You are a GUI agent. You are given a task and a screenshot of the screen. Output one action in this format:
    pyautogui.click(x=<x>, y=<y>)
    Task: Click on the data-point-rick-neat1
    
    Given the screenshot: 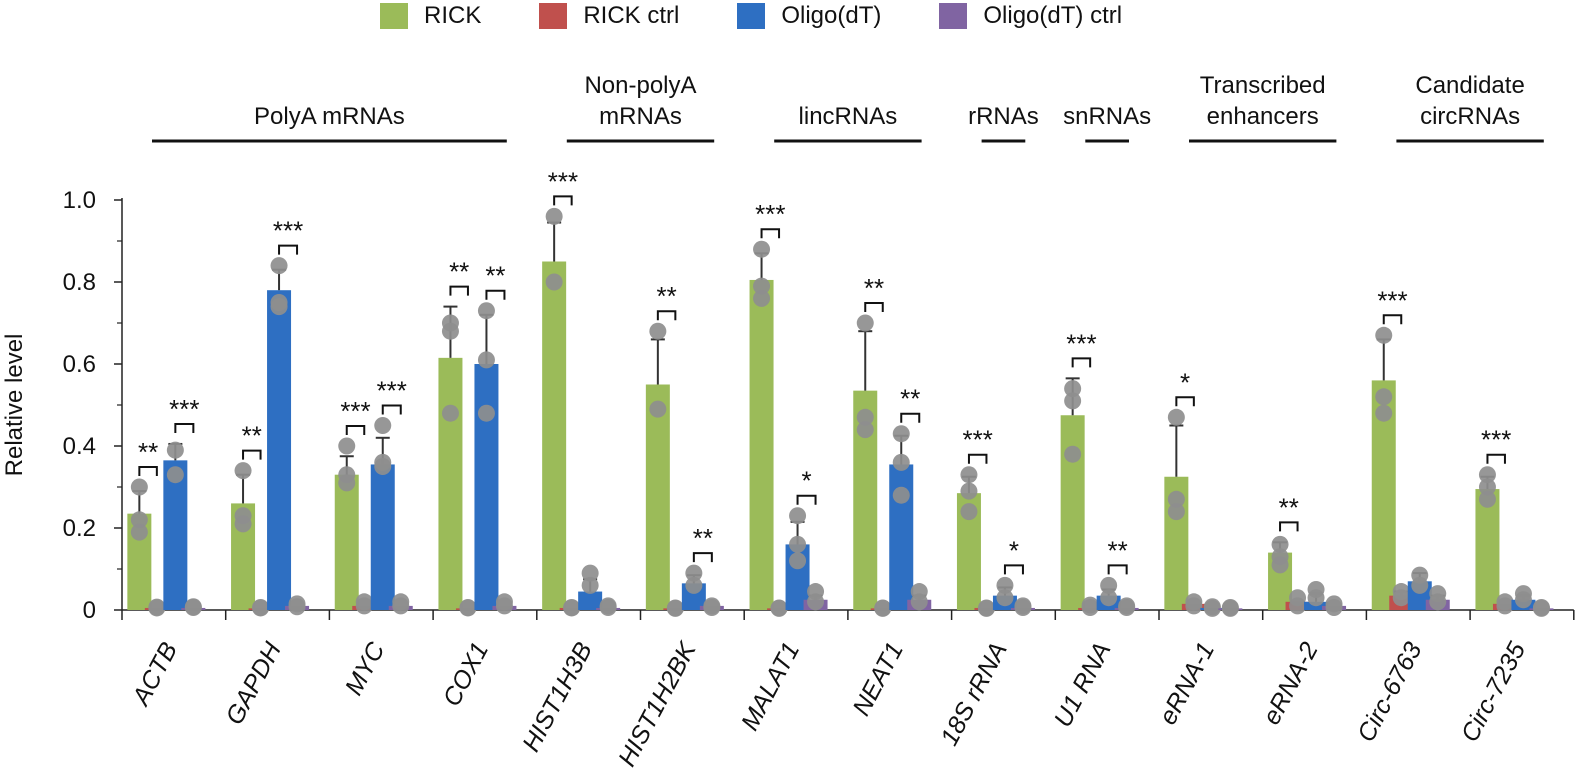 What is the action you would take?
    pyautogui.click(x=865, y=430)
    